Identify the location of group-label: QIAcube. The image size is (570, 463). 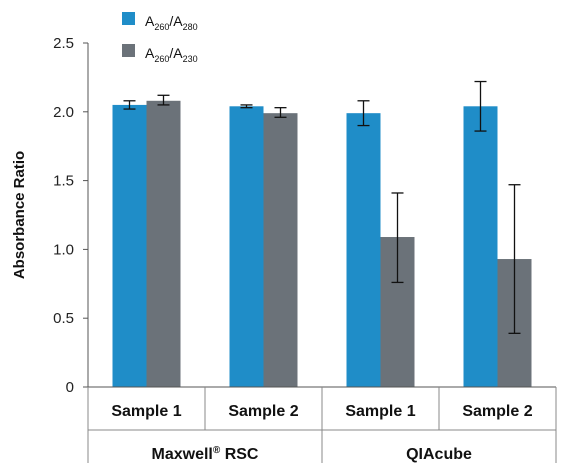
(439, 454).